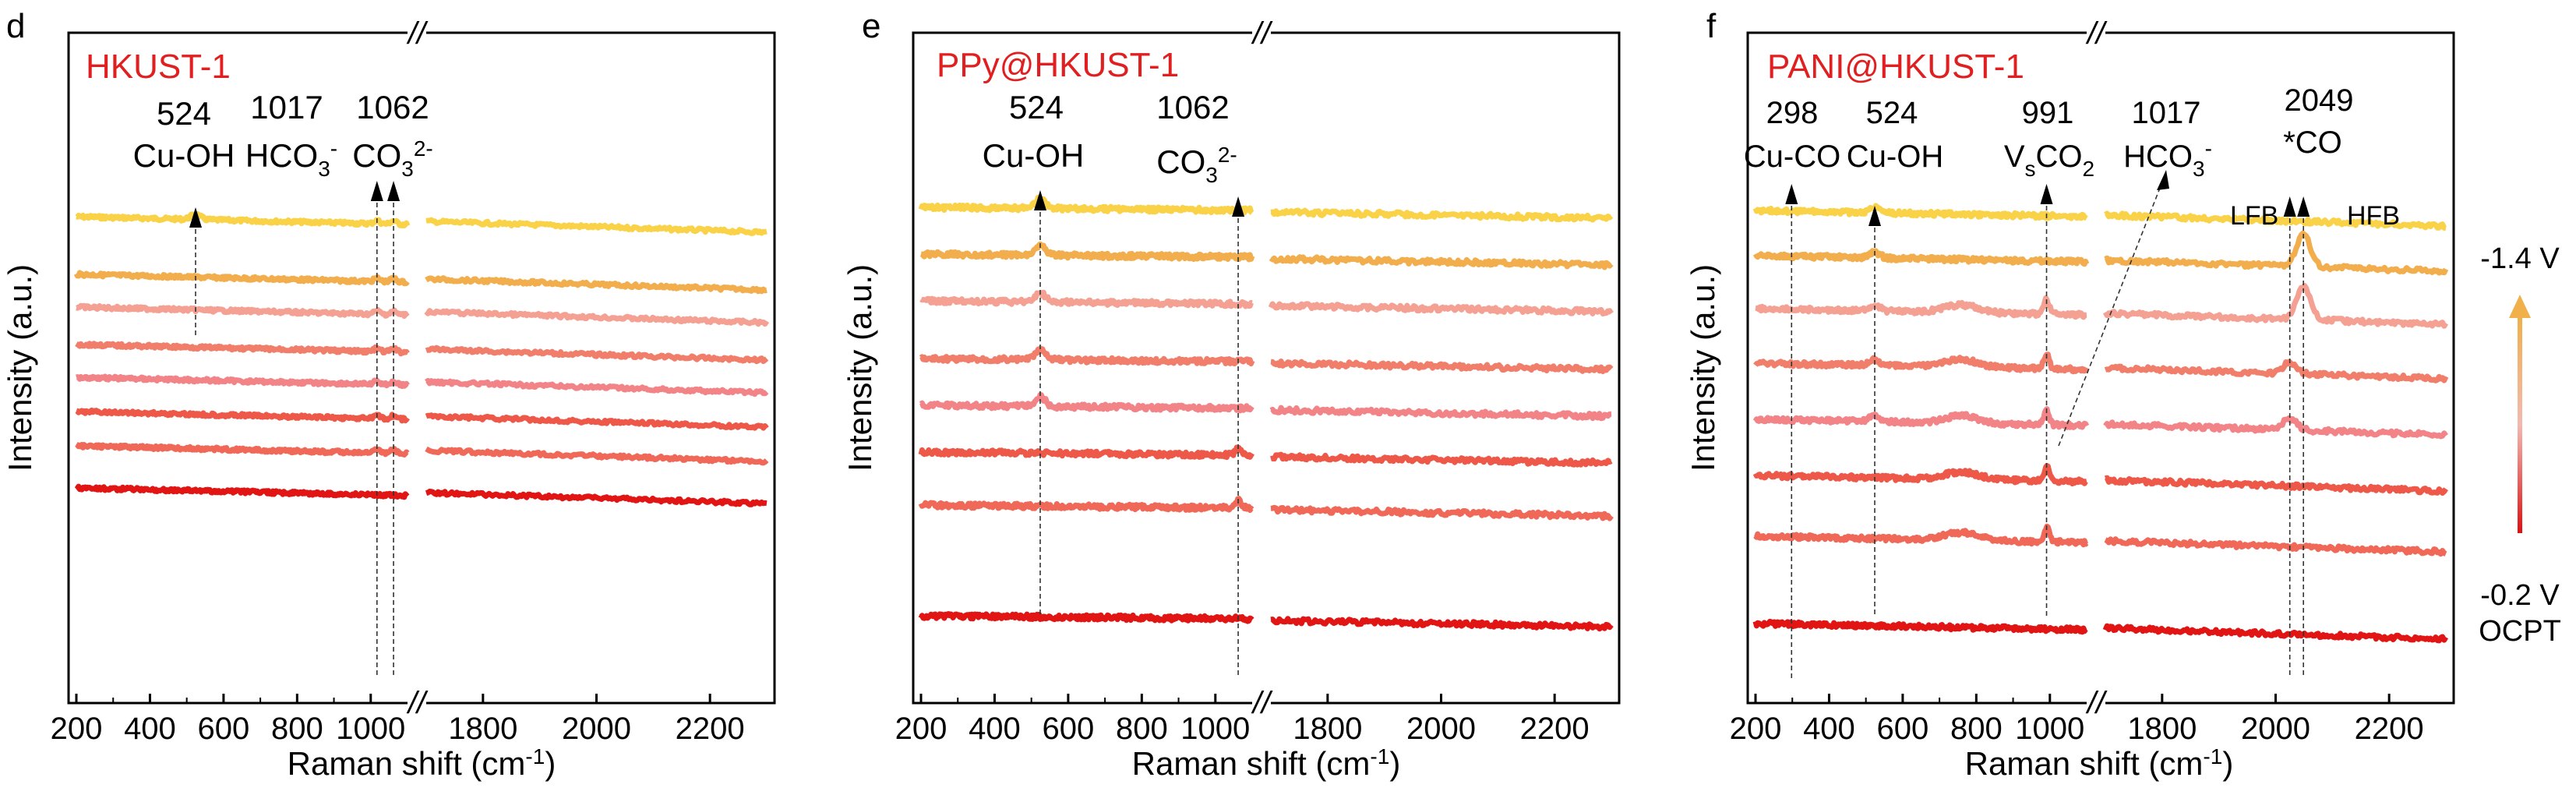 Image resolution: width=2576 pixels, height=788 pixels. I want to click on species-label-cu-co: Cu-CO, so click(1792, 157).